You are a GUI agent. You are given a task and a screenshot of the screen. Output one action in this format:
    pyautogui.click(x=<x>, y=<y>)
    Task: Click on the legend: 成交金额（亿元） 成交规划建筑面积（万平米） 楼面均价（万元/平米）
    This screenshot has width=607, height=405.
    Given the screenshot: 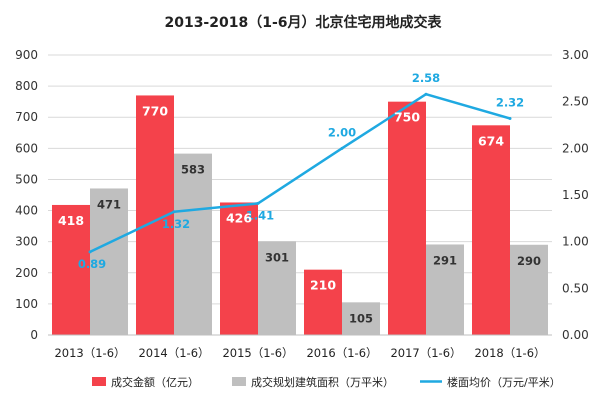 What is the action you would take?
    pyautogui.click(x=326, y=382)
    